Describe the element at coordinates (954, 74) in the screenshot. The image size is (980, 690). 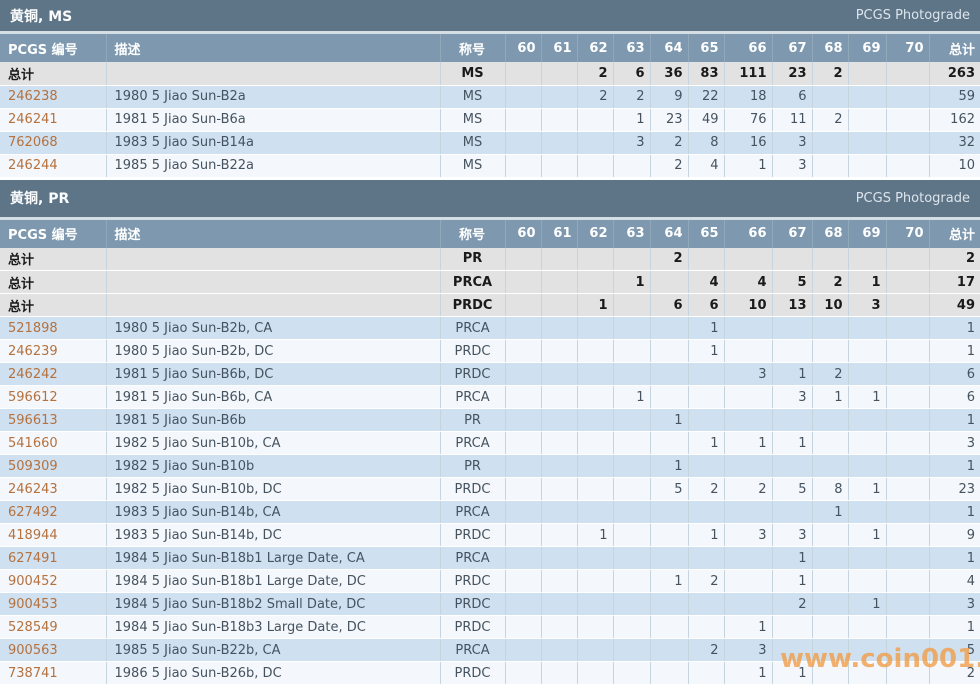
I see `row-total-cell: 263` at that location.